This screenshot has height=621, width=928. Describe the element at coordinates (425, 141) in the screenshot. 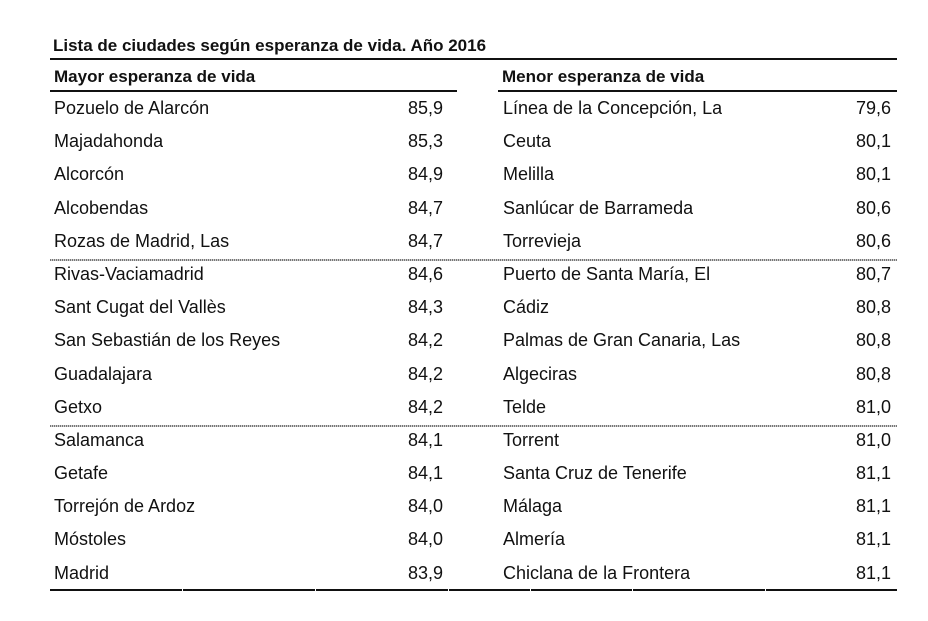

I see `life-expectancy-value: 85,3` at that location.